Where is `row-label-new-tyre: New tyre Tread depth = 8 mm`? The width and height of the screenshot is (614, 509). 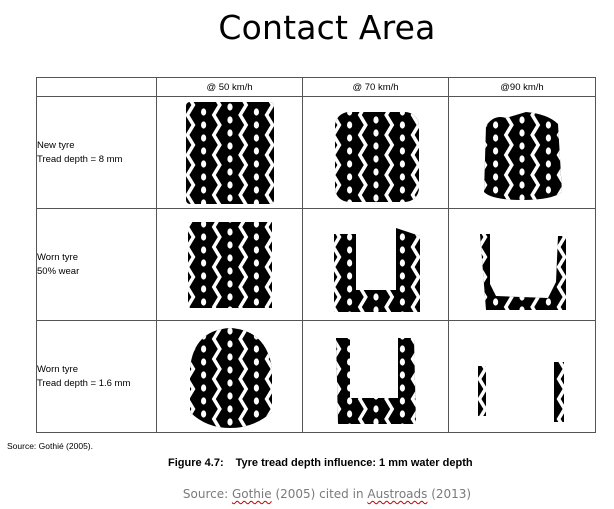 row-label-new-tyre: New tyre Tread depth = 8 mm is located at coordinates (96, 152).